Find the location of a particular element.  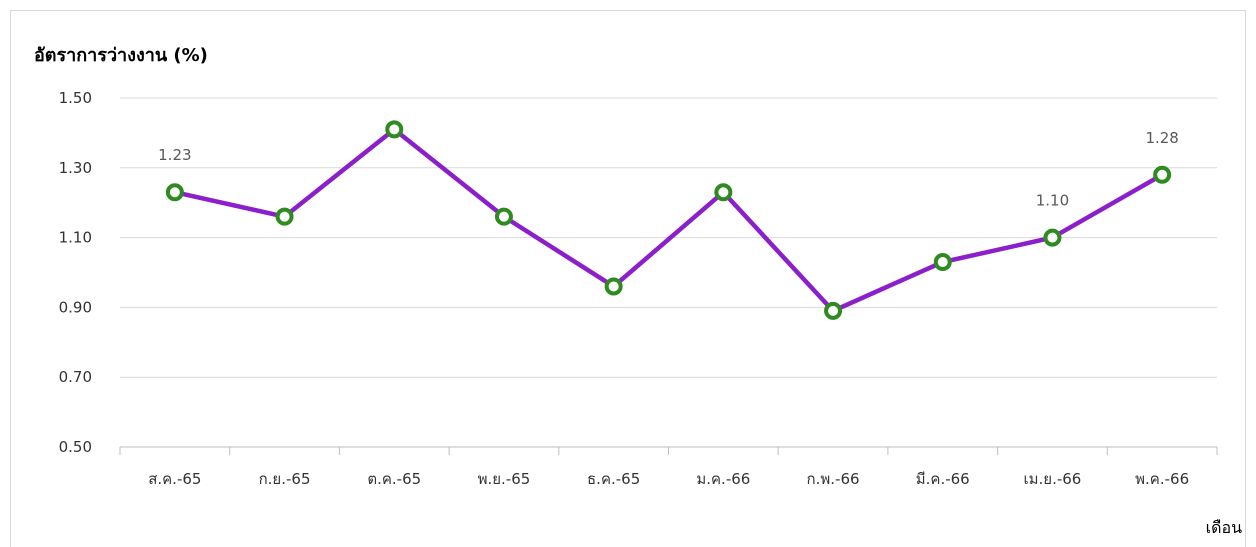

data-label: 1.28 is located at coordinates (1161, 138).